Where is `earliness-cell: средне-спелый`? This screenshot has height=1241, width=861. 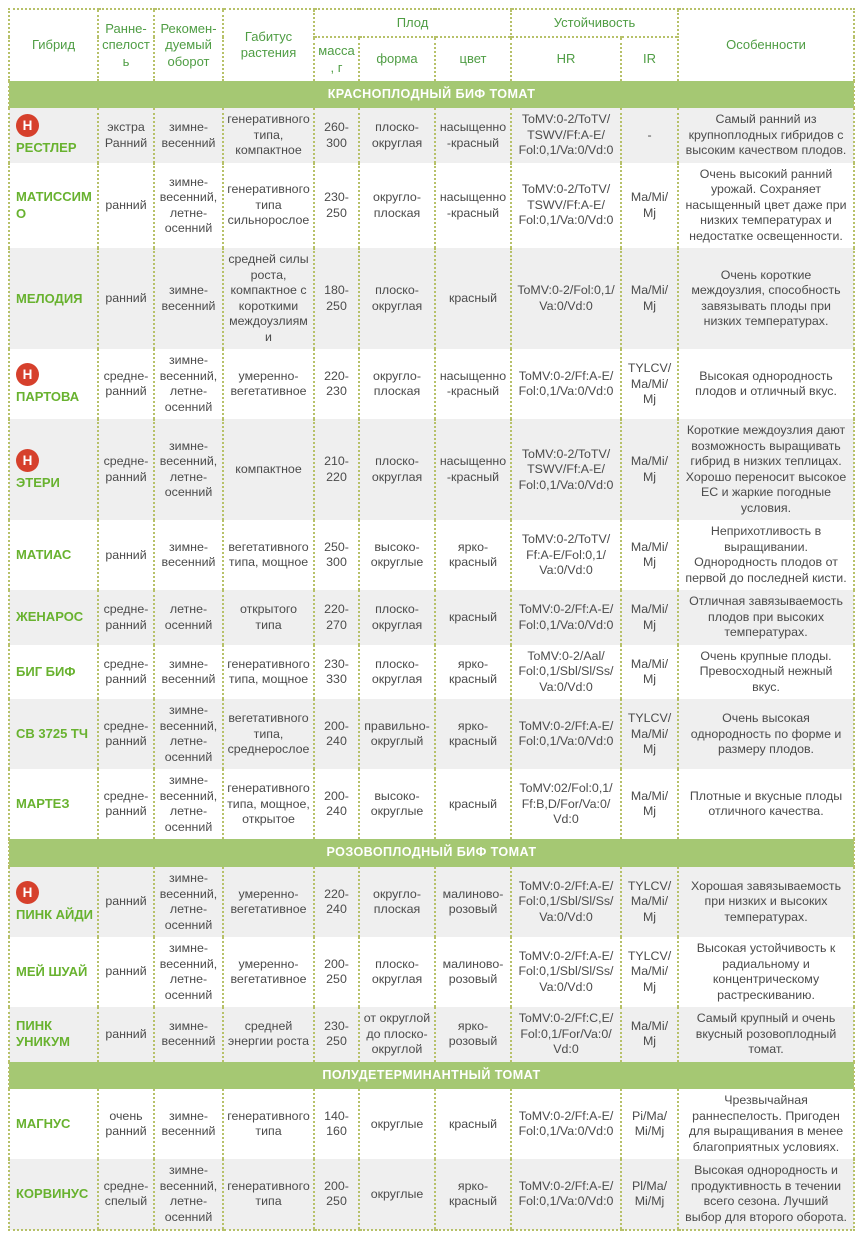 earliness-cell: средне-спелый is located at coordinates (125, 1195).